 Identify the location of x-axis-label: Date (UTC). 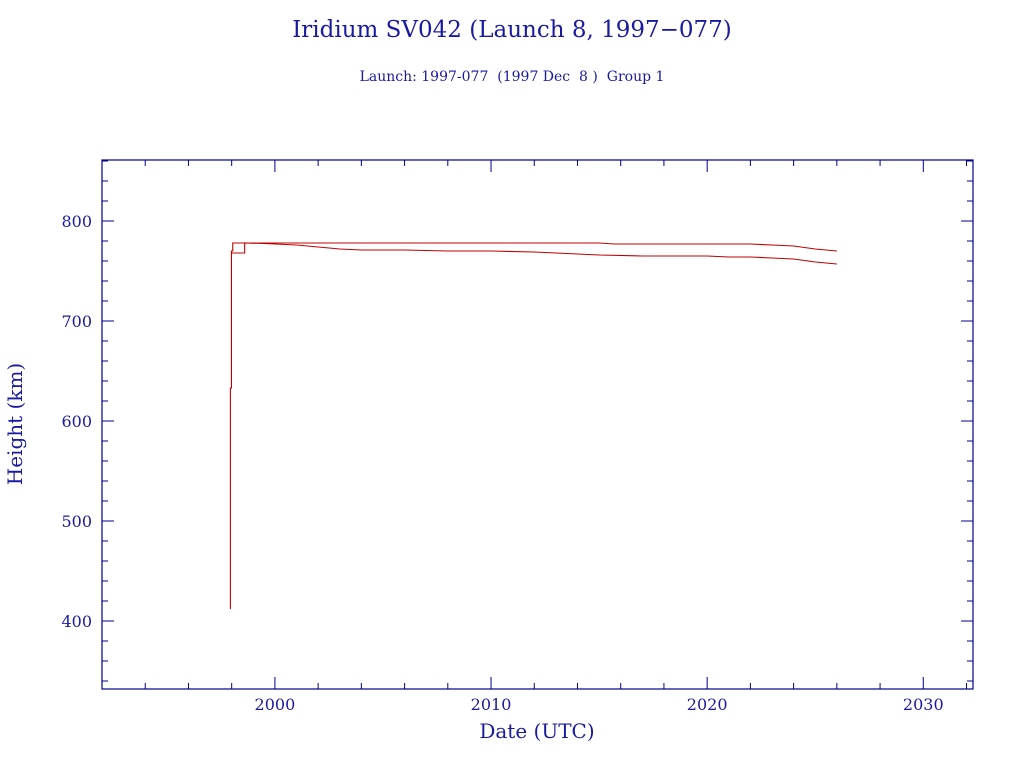
(536, 731).